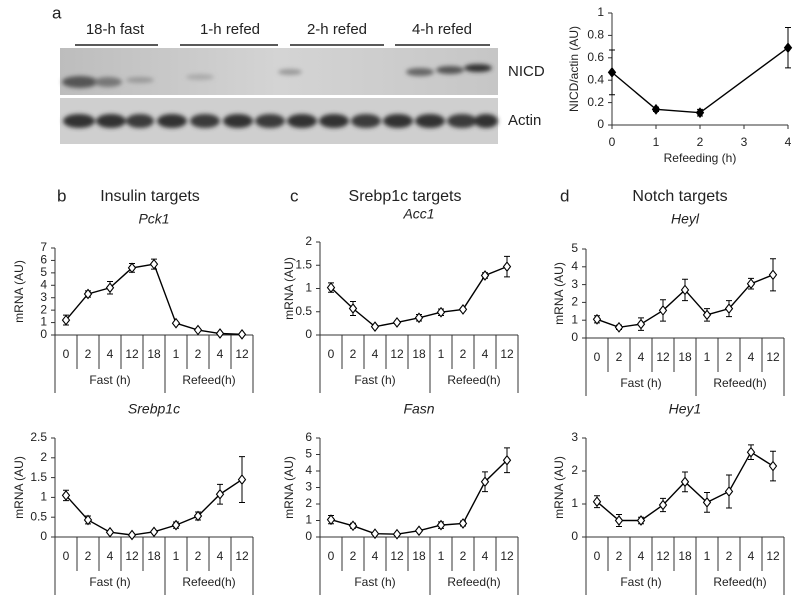 Image resolution: width=800 pixels, height=605 pixels. Describe the element at coordinates (303, 264) in the screenshot. I see `y-tick-label: 1.5` at that location.